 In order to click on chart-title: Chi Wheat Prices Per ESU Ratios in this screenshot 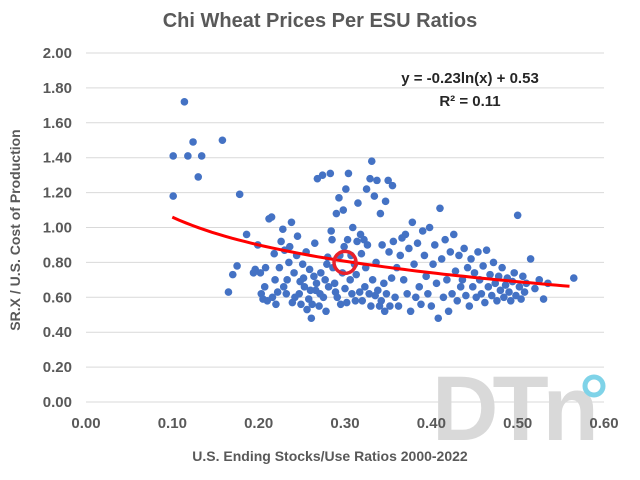, I will do `click(320, 21)`.